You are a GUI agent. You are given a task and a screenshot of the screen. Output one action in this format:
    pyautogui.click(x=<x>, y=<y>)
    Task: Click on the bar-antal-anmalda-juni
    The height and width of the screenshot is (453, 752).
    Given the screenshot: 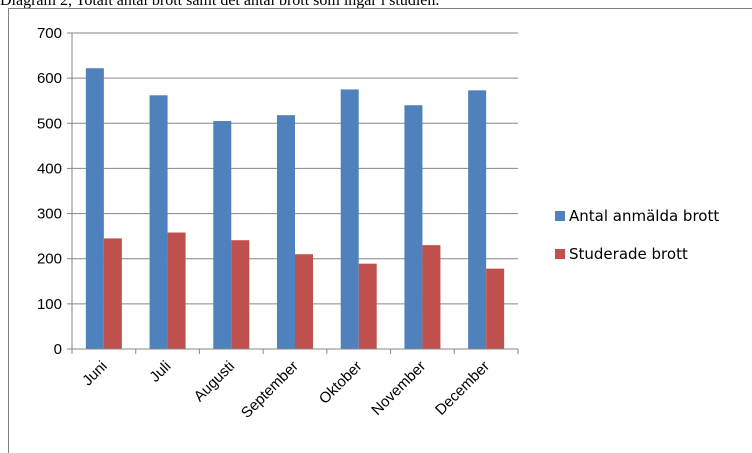 What is the action you would take?
    pyautogui.click(x=94, y=208)
    